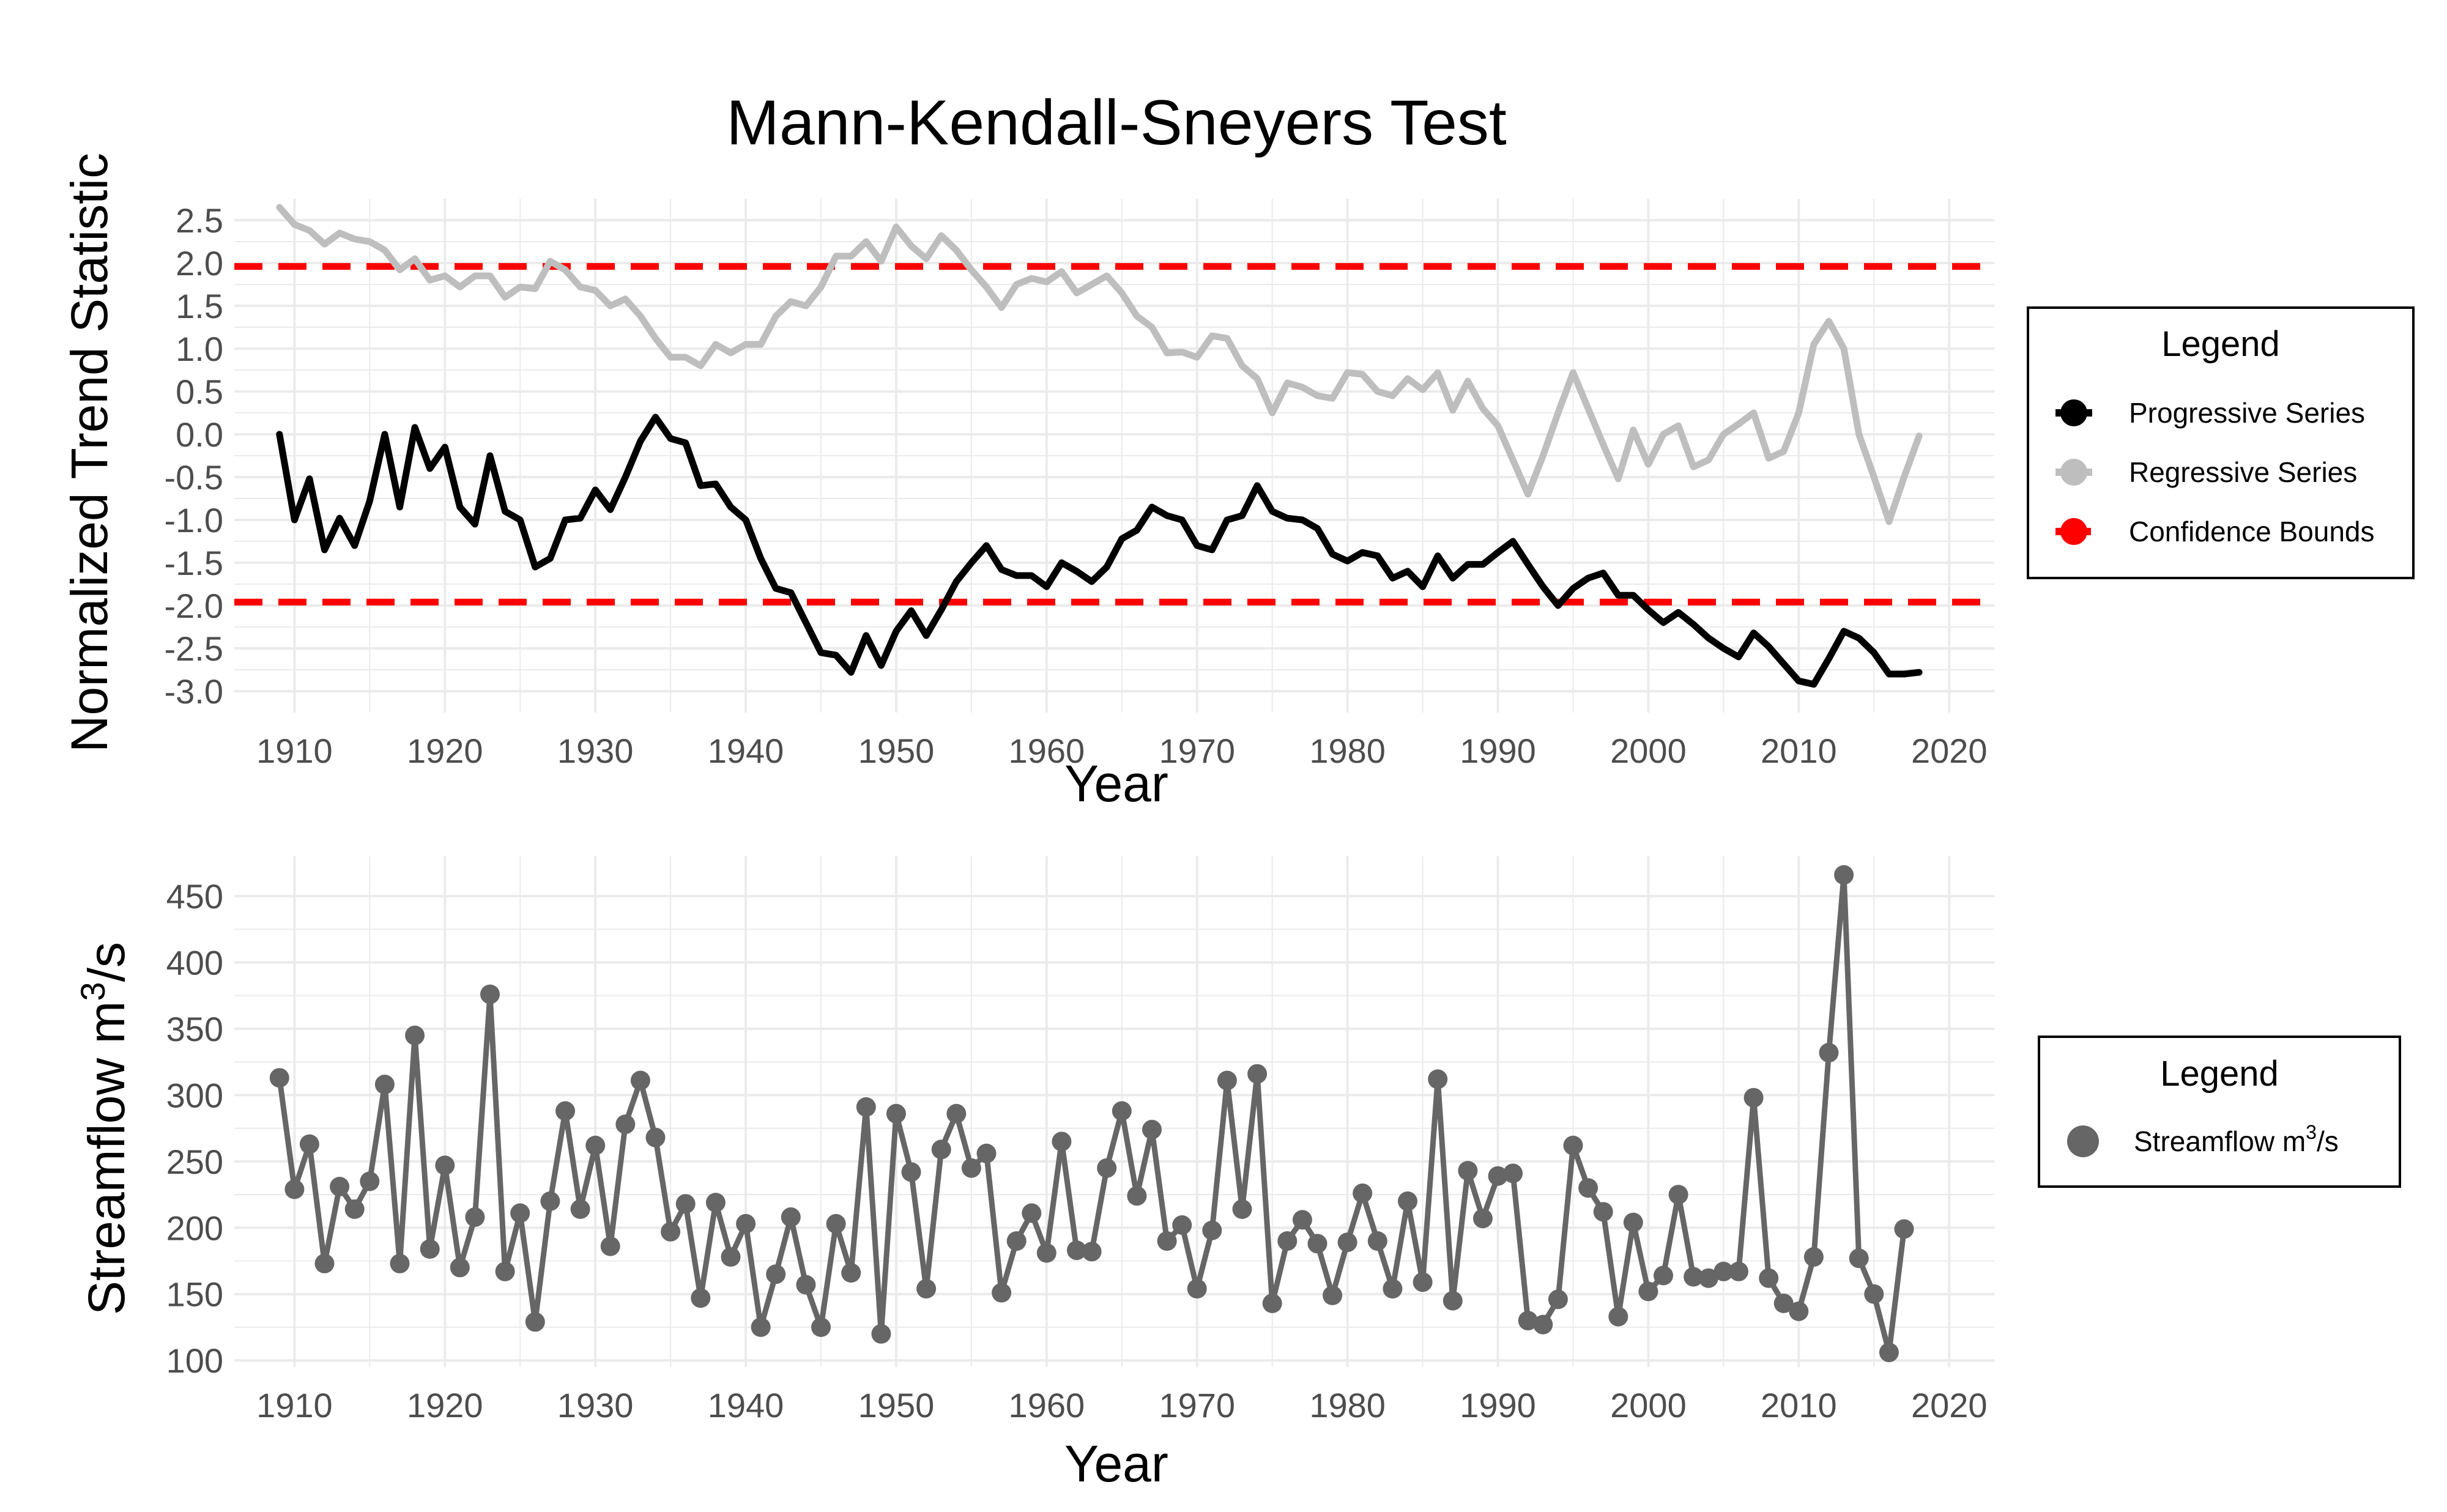 The height and width of the screenshot is (1512, 2447). What do you see at coordinates (200, 349) in the screenshot?
I see `top-y-tick-label: 1.0` at bounding box center [200, 349].